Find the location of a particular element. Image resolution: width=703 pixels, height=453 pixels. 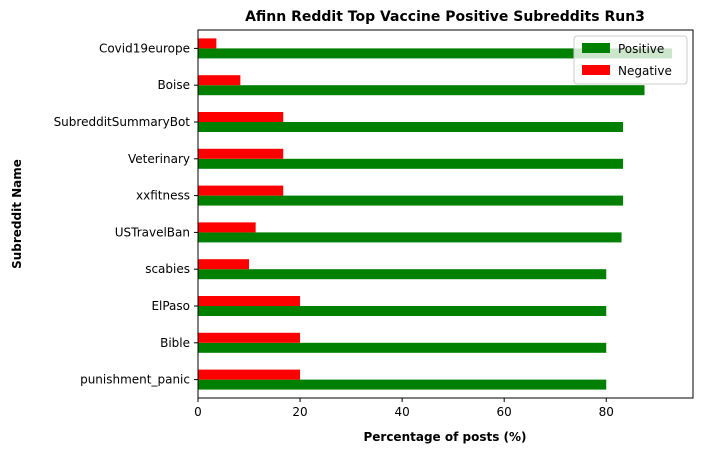

y-tick-label: SubredditSummaryBot is located at coordinates (122, 122).